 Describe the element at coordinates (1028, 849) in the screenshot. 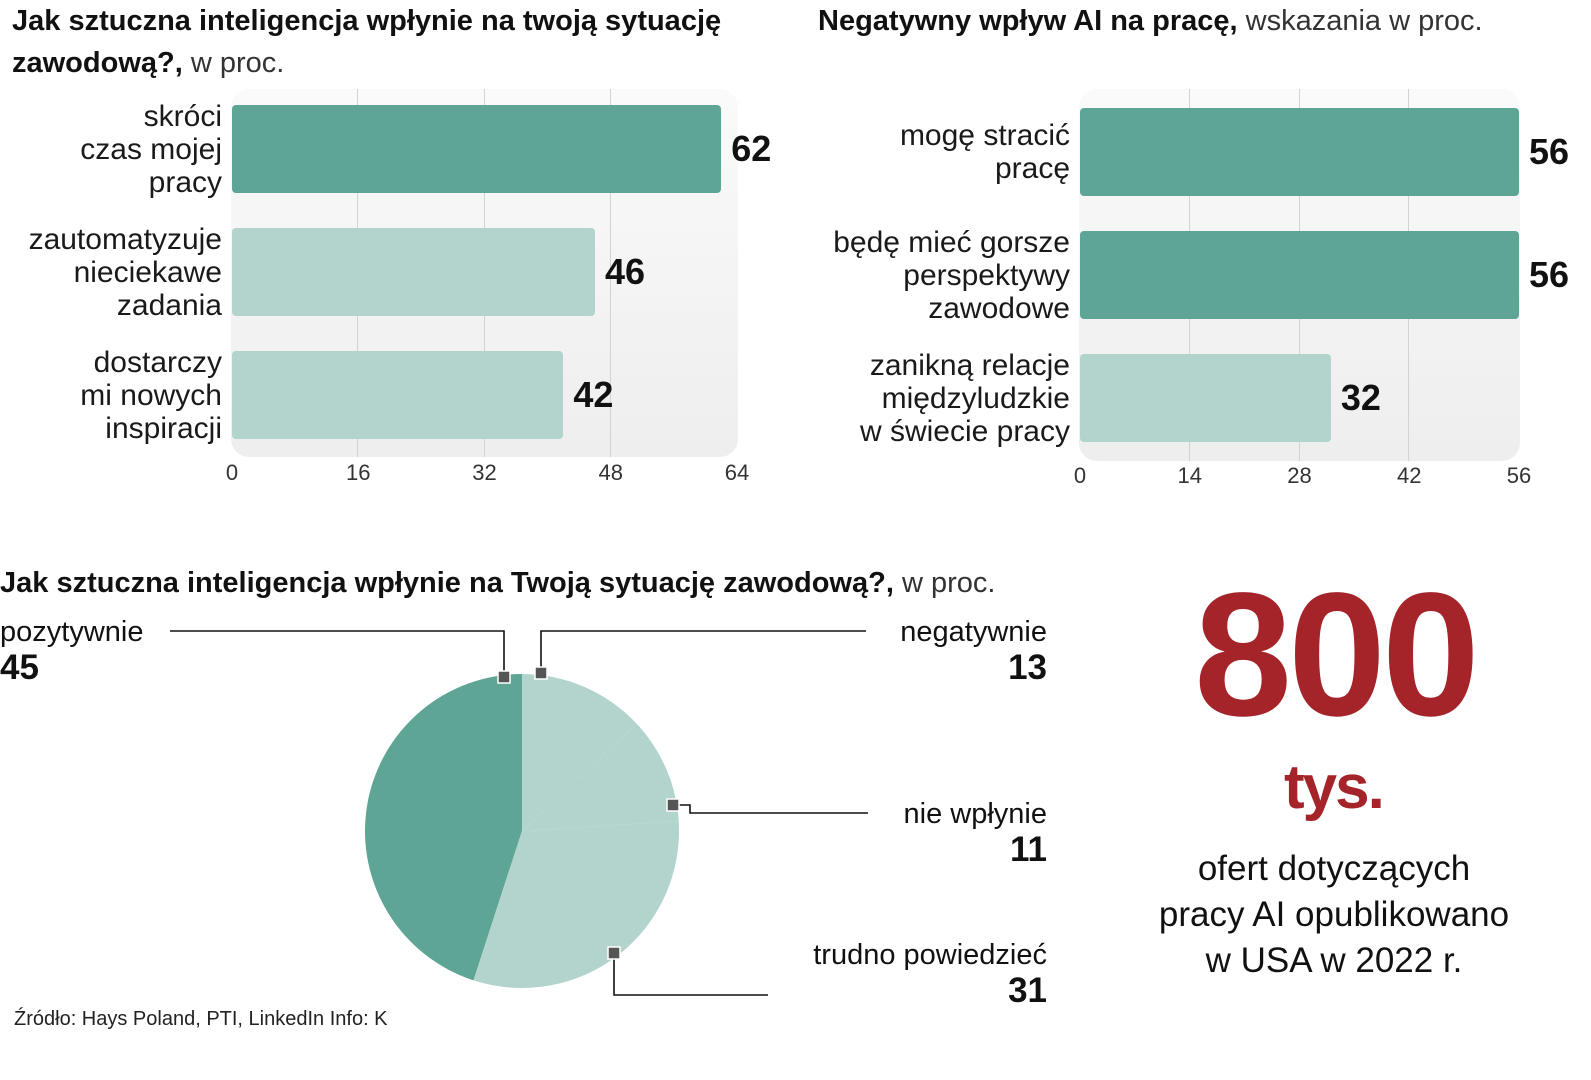

I see `pie-value-nie-wplynie: 11` at that location.